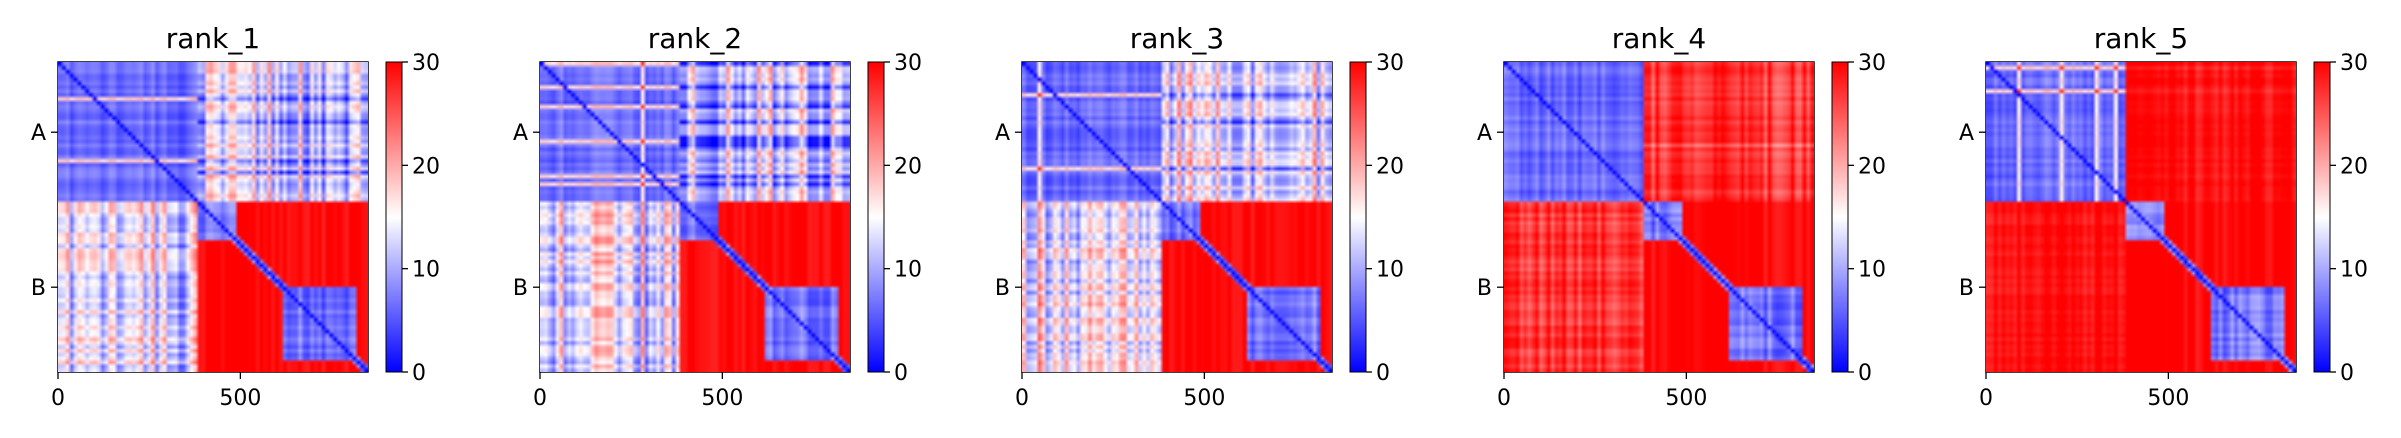 The image size is (2401, 438). Describe the element at coordinates (695, 38) in the screenshot. I see `panel-title: rank_2` at that location.